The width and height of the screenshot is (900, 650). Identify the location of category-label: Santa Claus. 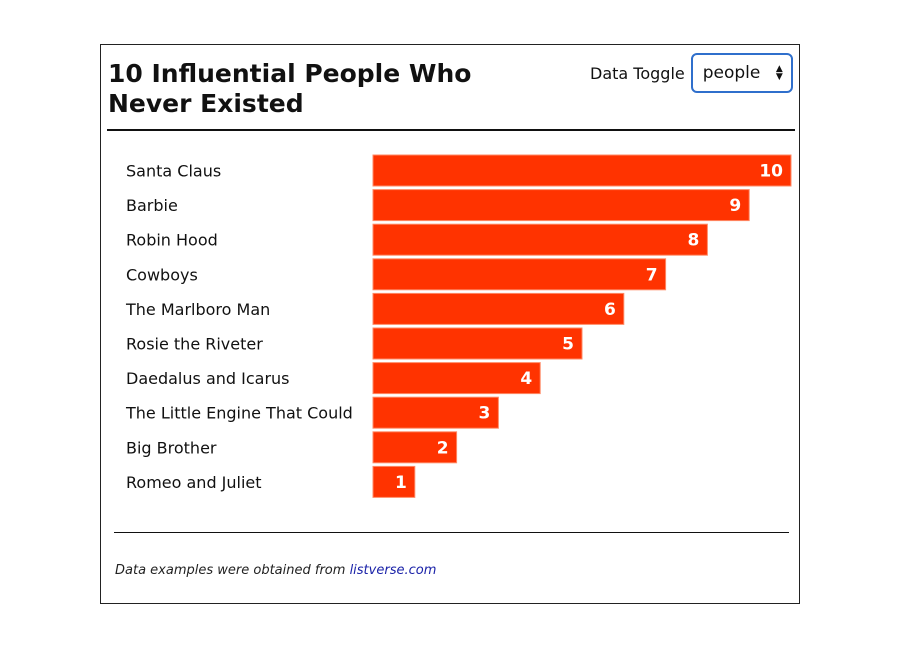
(173, 171).